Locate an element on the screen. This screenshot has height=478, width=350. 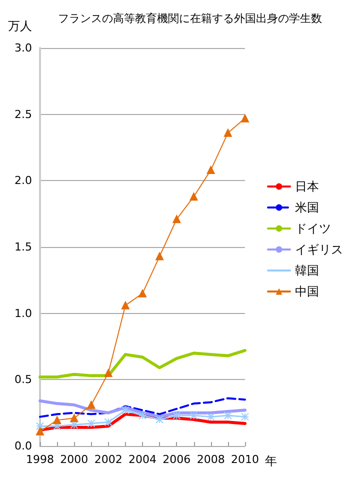
y-tick-label: 2.5 is located at coordinates (23, 114).